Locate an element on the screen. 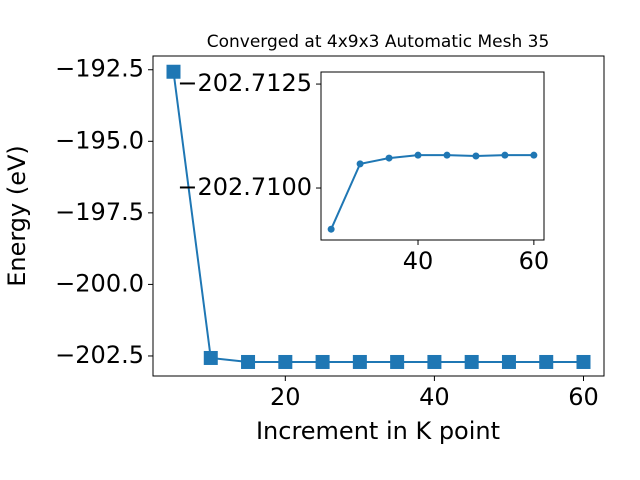 This screenshot has width=640, height=480. x-tick-label: 20 is located at coordinates (285, 397).